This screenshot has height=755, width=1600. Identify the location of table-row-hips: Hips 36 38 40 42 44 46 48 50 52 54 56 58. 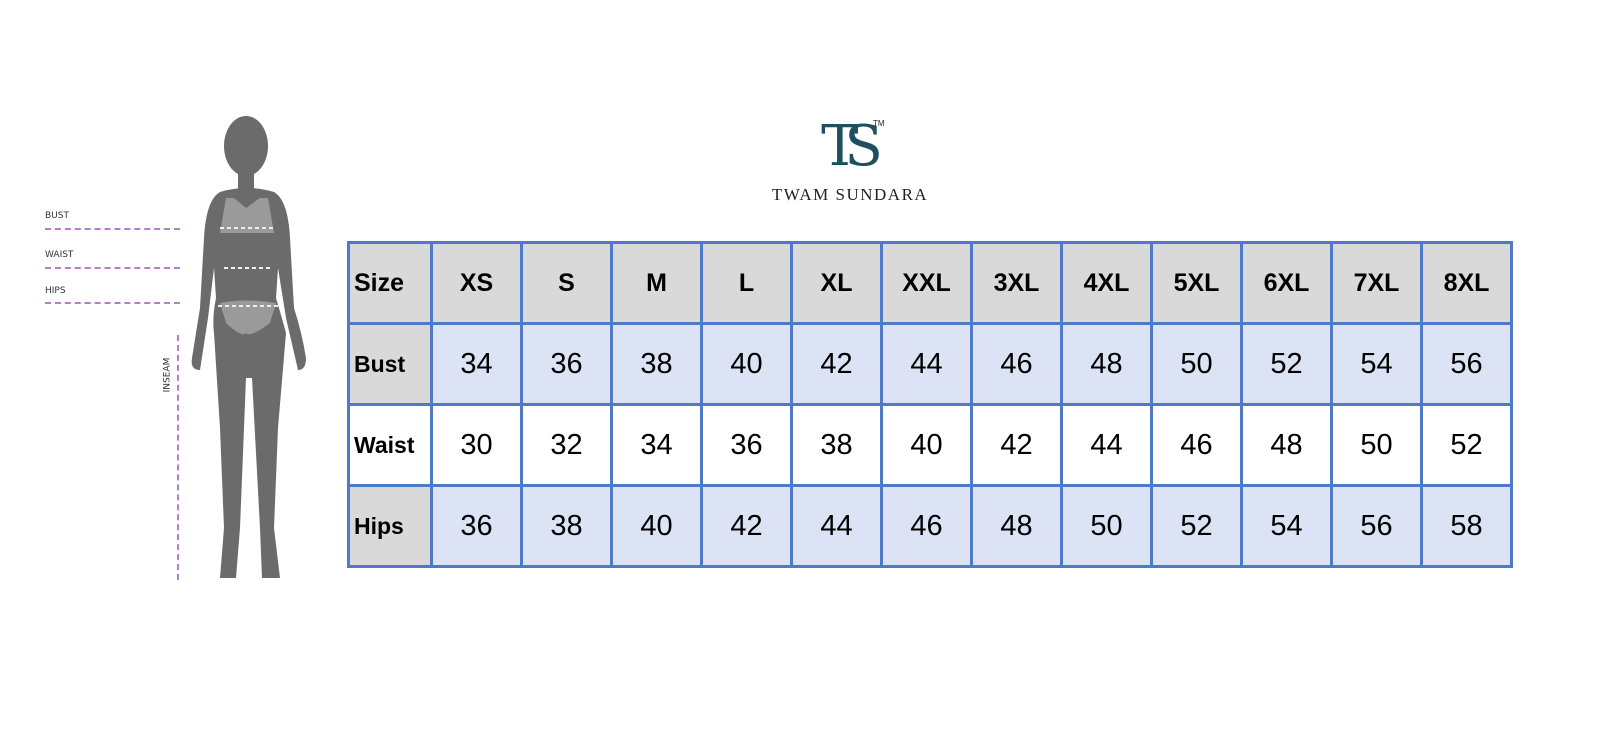
(930, 526).